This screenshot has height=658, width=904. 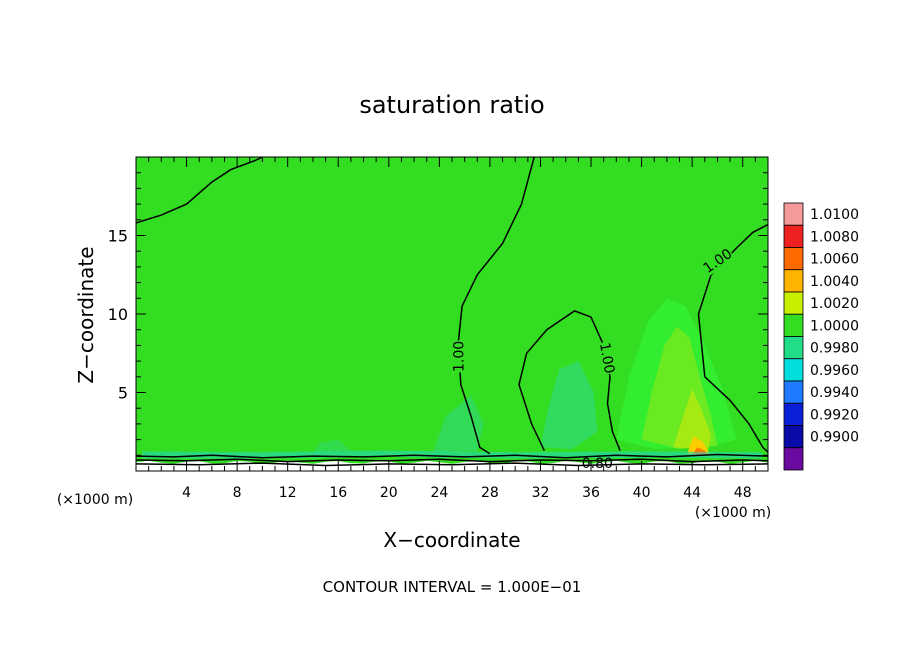 I want to click on x-tick-label: 28, so click(x=490, y=493).